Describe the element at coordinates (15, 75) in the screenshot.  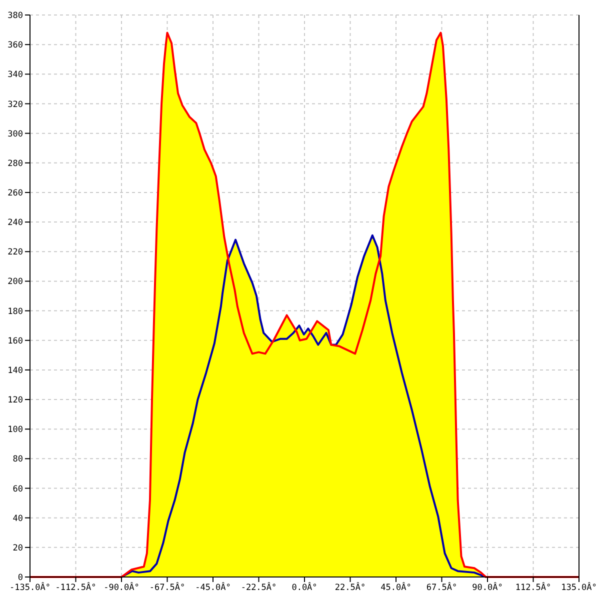
I see `y-tick-label: 340` at that location.